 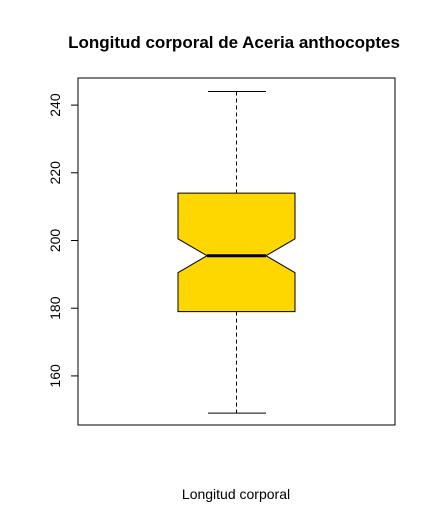 I want to click on y-tick-label: 200, so click(x=55, y=241).